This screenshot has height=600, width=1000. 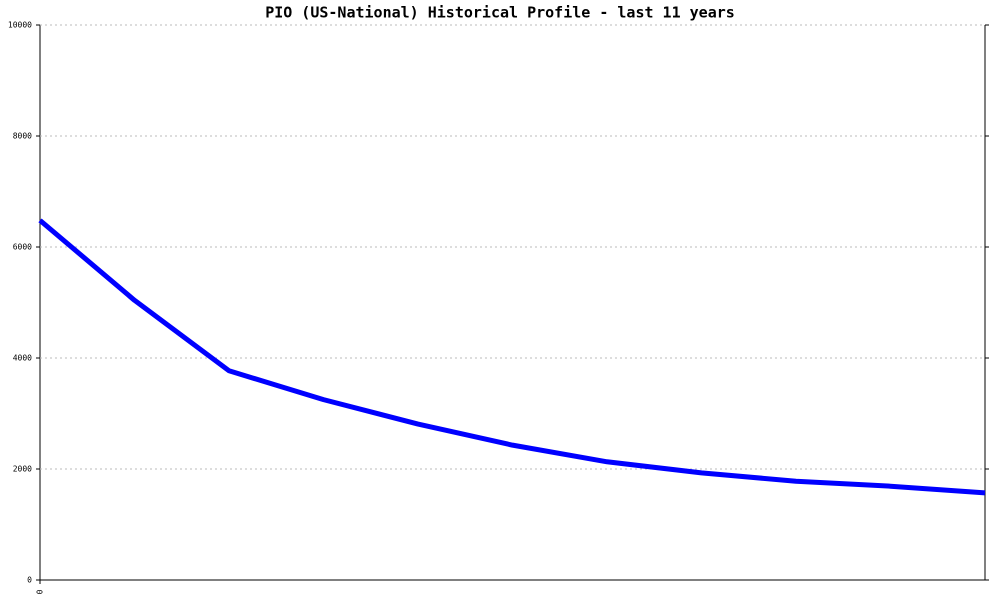 I want to click on x-tick-label: 0, so click(x=40, y=591).